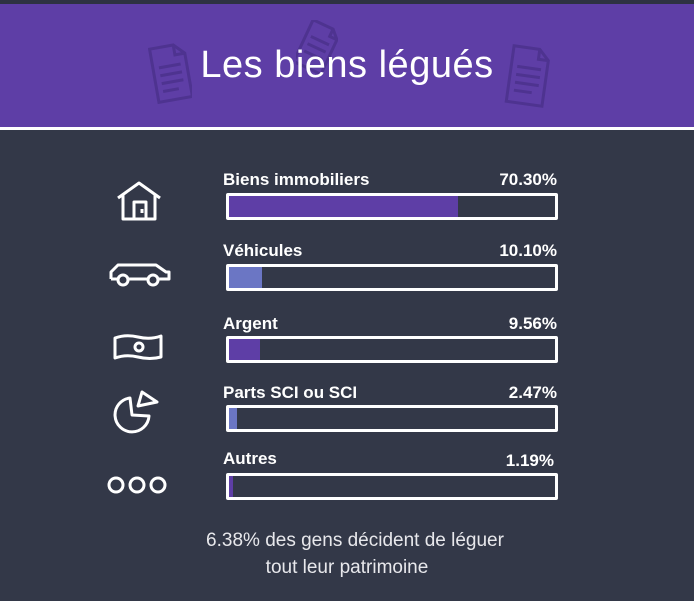  Describe the element at coordinates (140, 275) in the screenshot. I see `car-icon` at that location.